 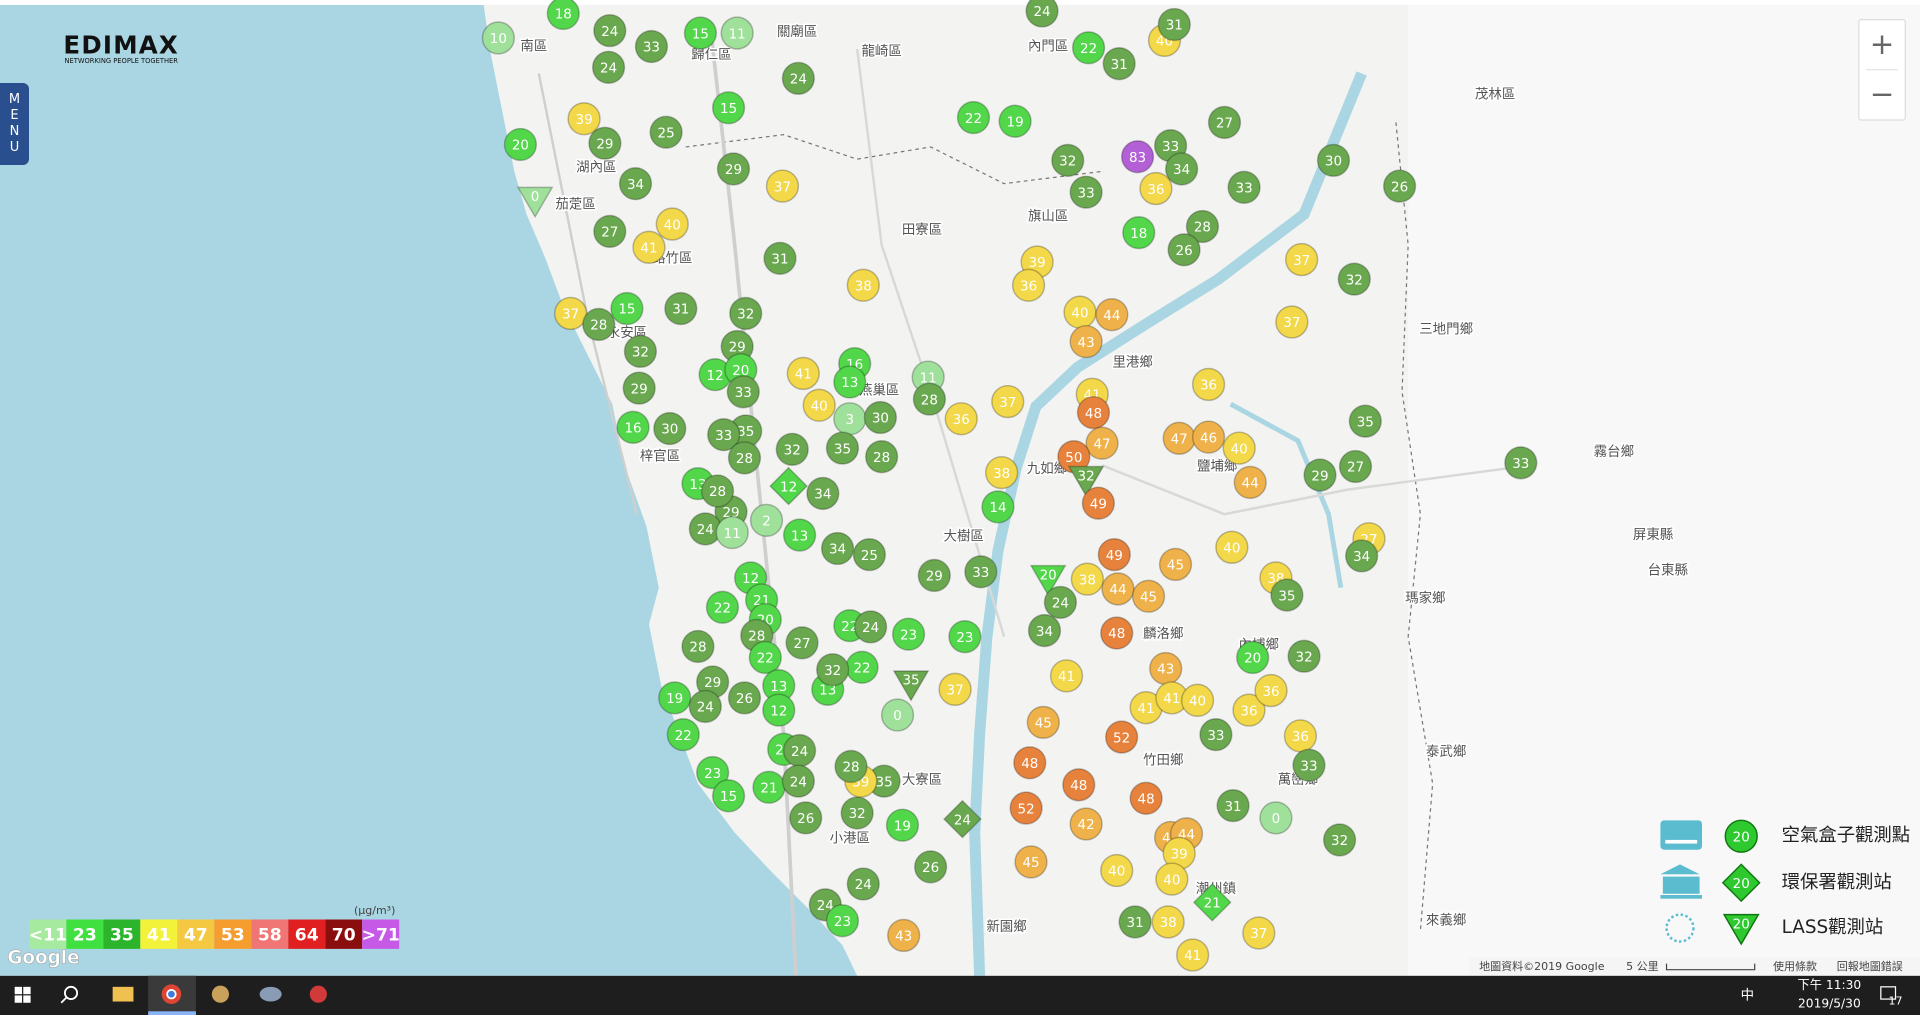 I want to click on sensor-marker: 49, so click(x=1098, y=503).